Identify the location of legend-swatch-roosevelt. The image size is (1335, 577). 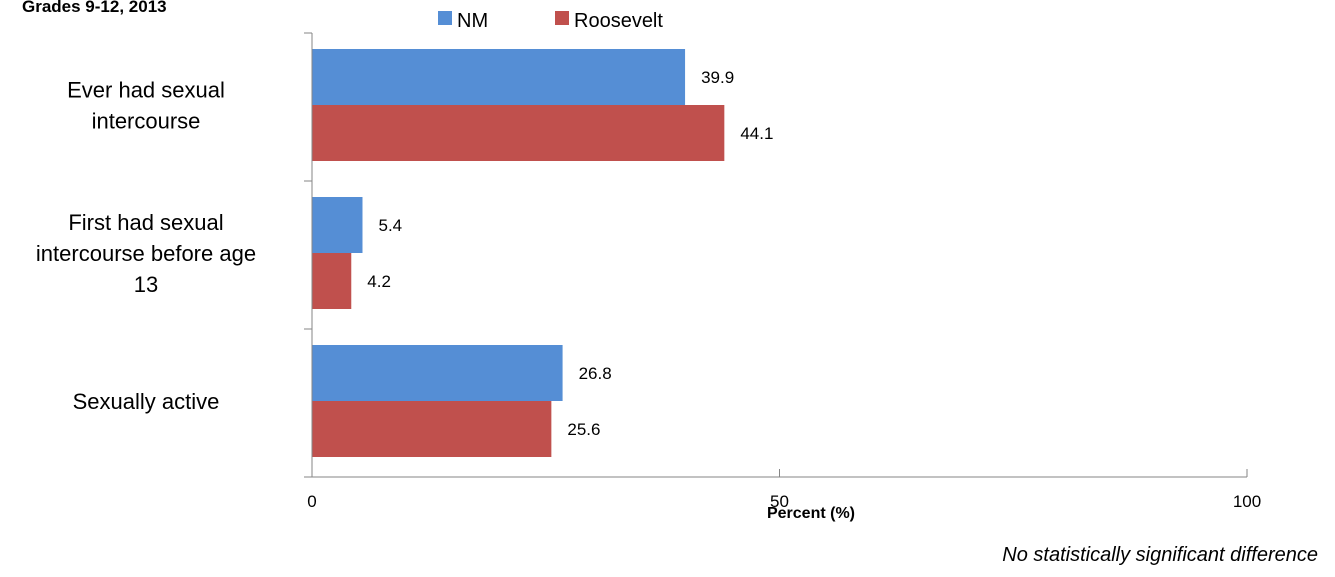
(562, 18).